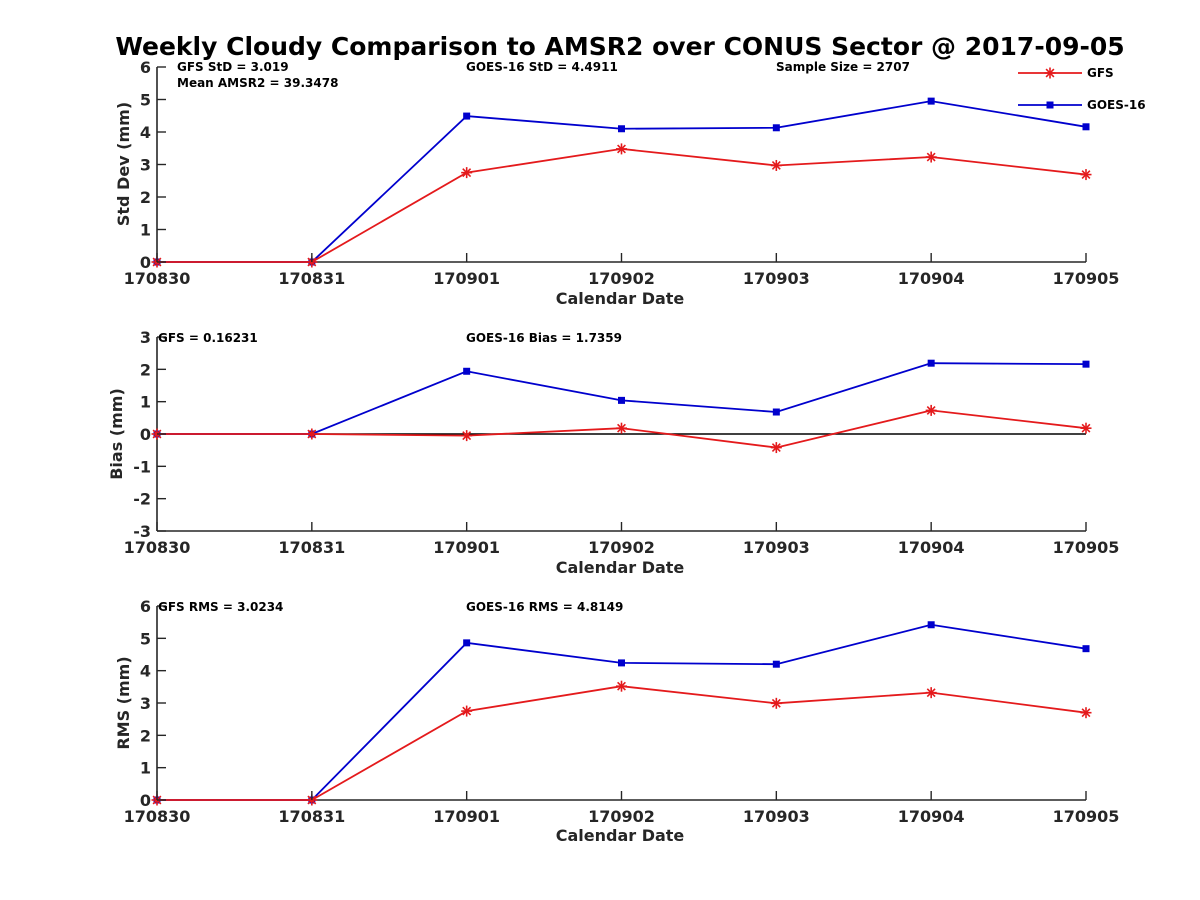 The height and width of the screenshot is (900, 1200). I want to click on mean-amsr2-annotation: Mean AMSR2 = 39.3478, so click(257, 83).